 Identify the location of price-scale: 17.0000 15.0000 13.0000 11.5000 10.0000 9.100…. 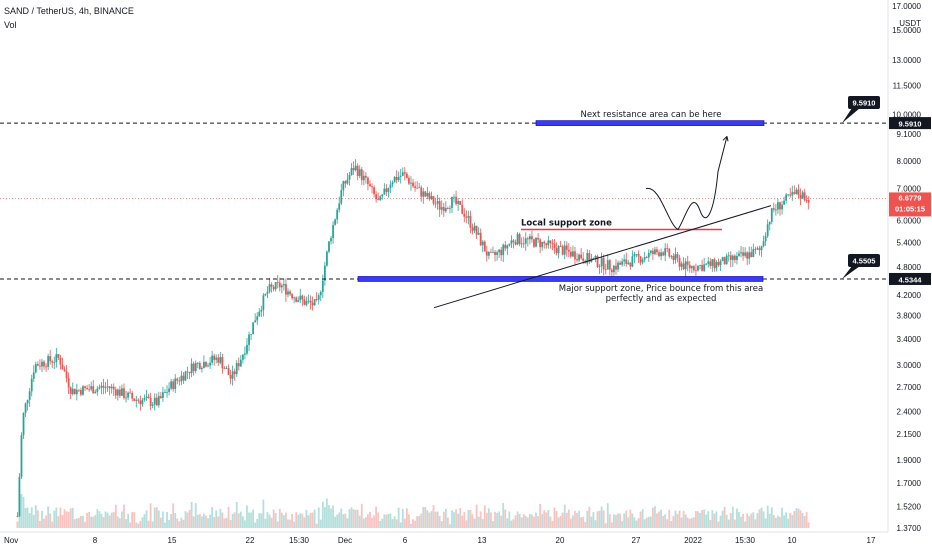
(906, 267).